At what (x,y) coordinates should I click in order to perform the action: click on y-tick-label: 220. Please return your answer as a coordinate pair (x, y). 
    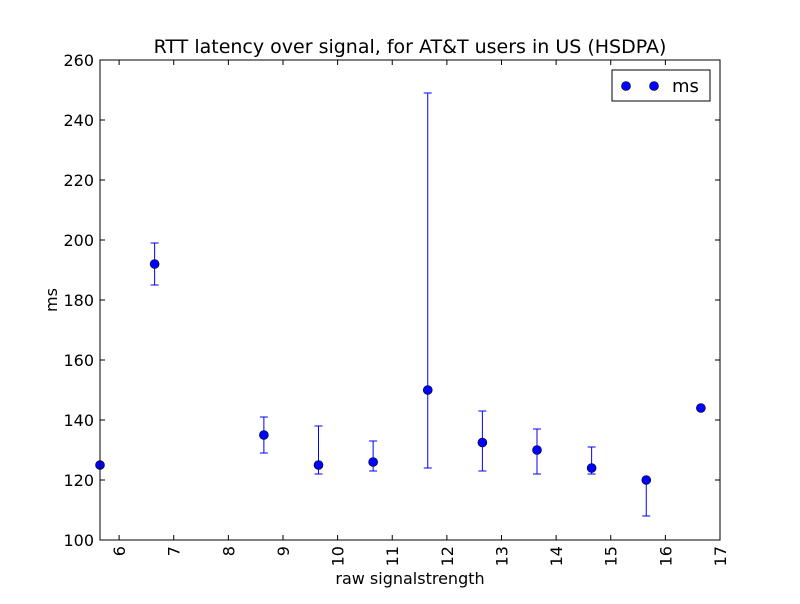
    Looking at the image, I should click on (78, 180).